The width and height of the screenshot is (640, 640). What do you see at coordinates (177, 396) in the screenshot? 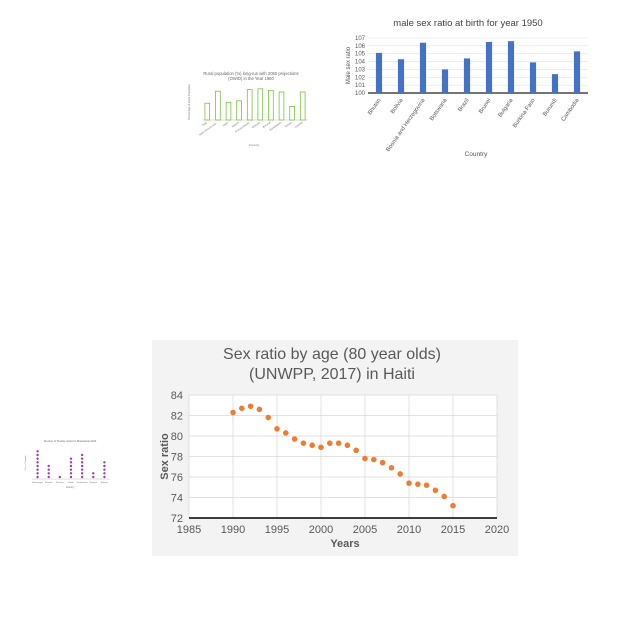
I see `tick-label-y: 84` at bounding box center [177, 396].